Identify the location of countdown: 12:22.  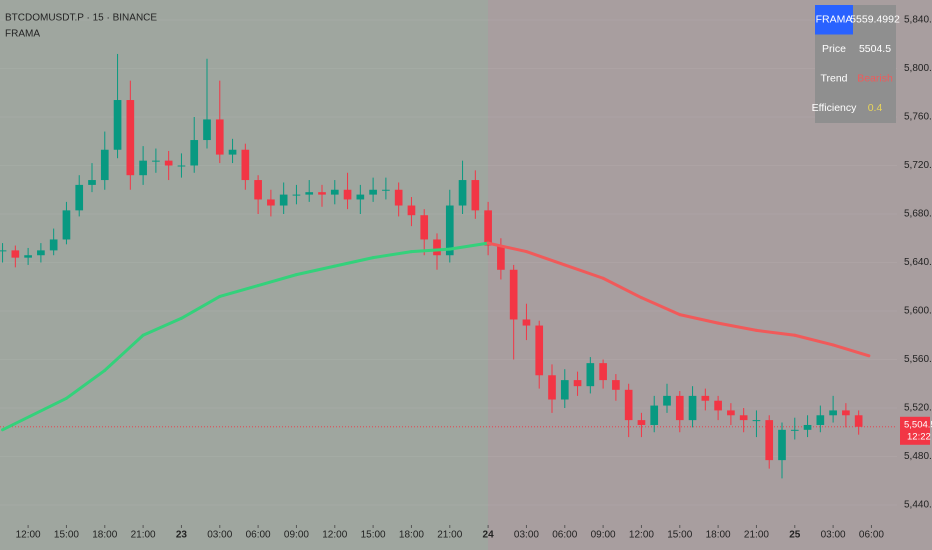
(919, 436).